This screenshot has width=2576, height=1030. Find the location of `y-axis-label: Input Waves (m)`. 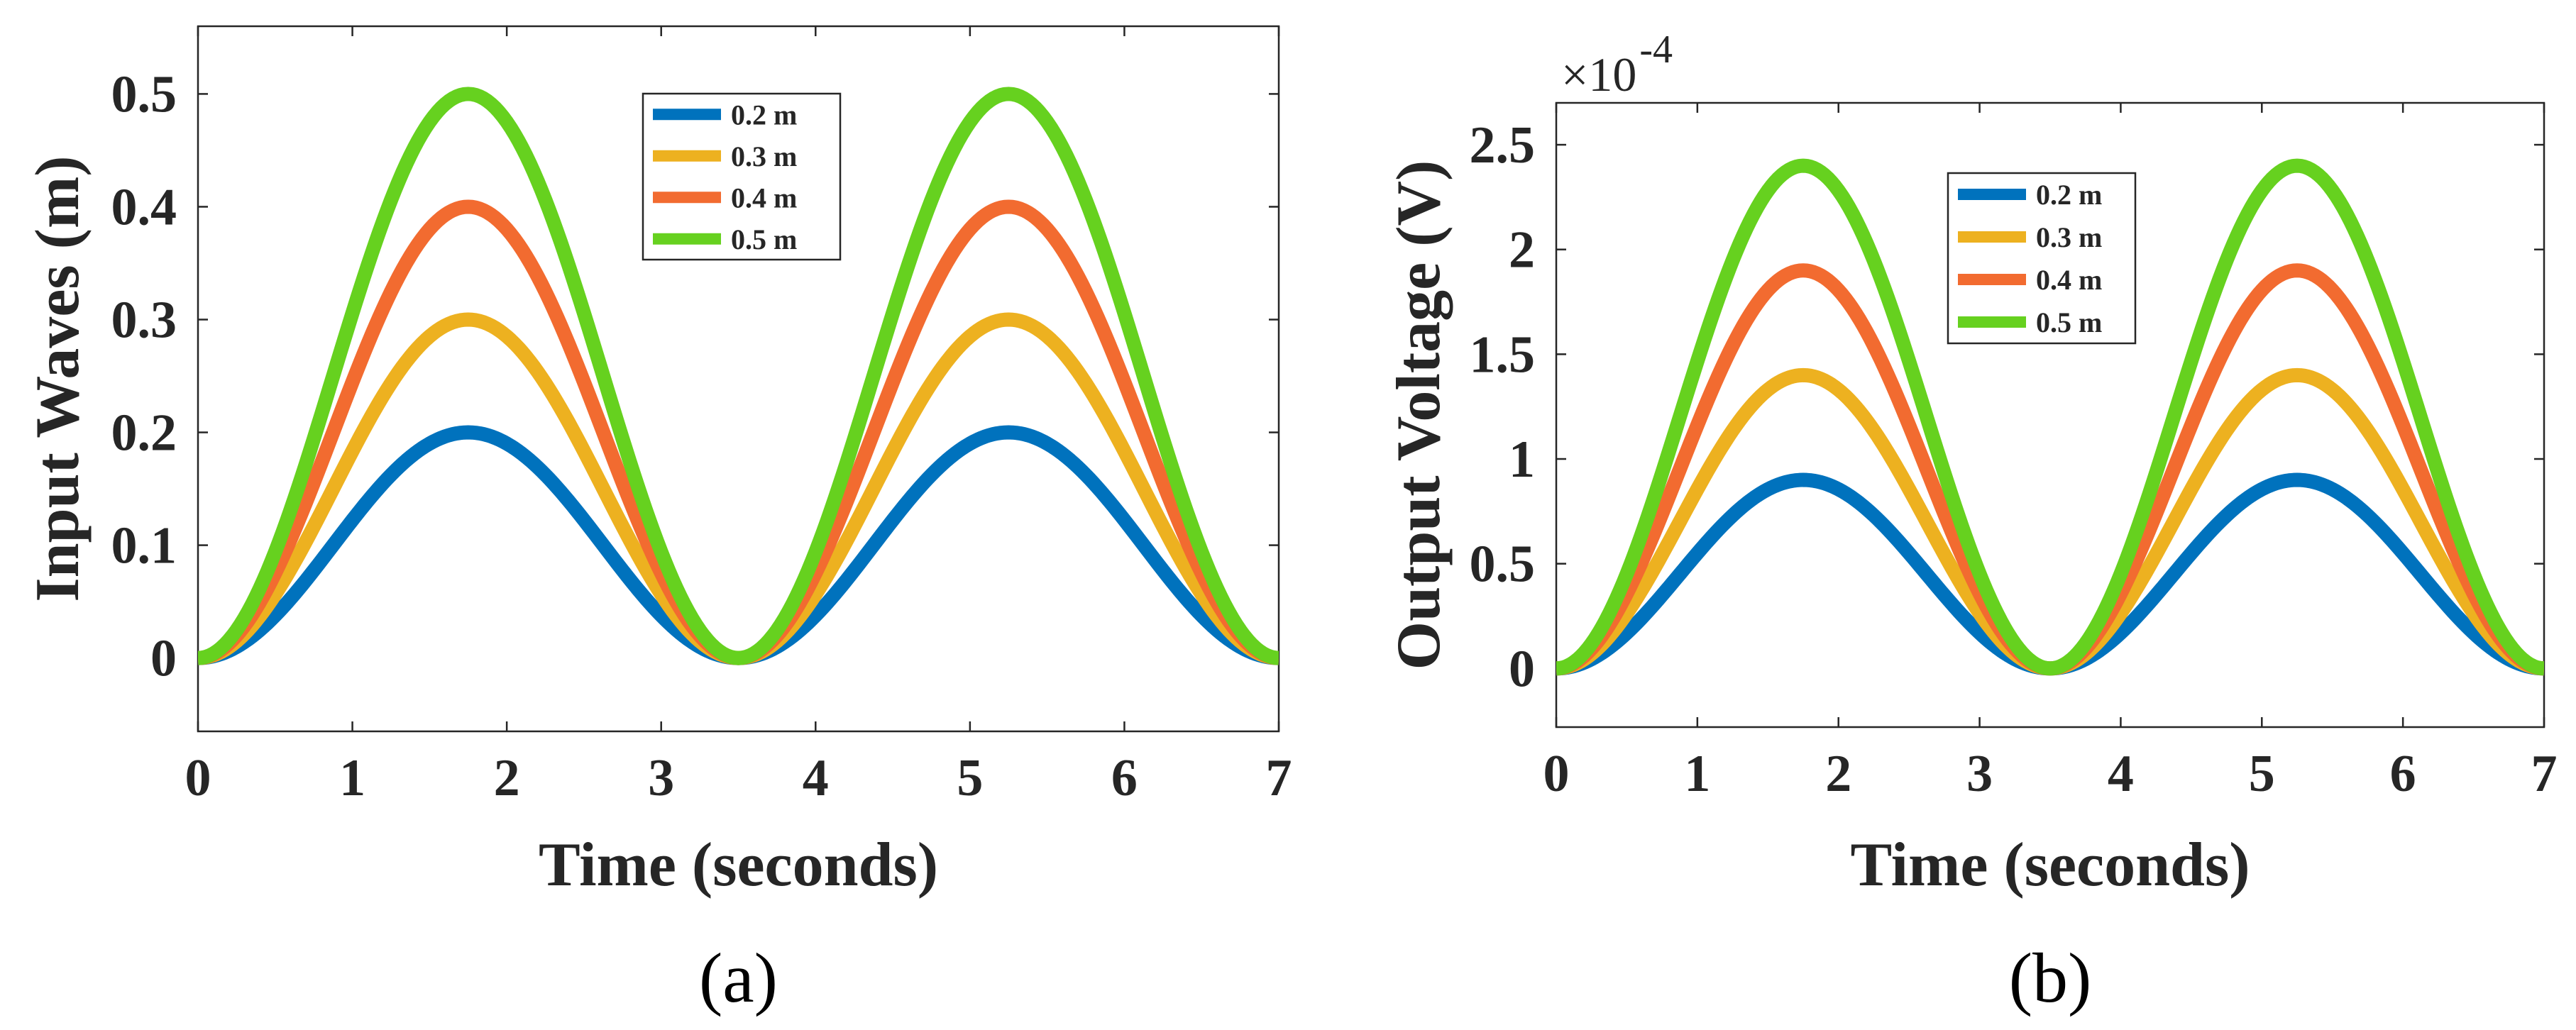

y-axis-label: Input Waves (m) is located at coordinates (57, 378).